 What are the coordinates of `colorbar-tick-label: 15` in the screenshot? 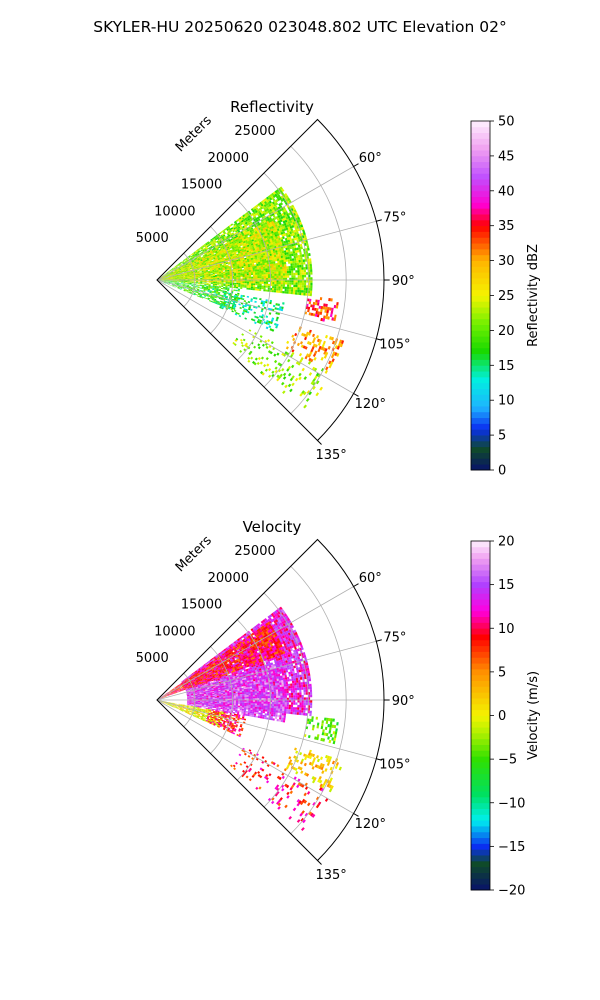 It's located at (506, 366).